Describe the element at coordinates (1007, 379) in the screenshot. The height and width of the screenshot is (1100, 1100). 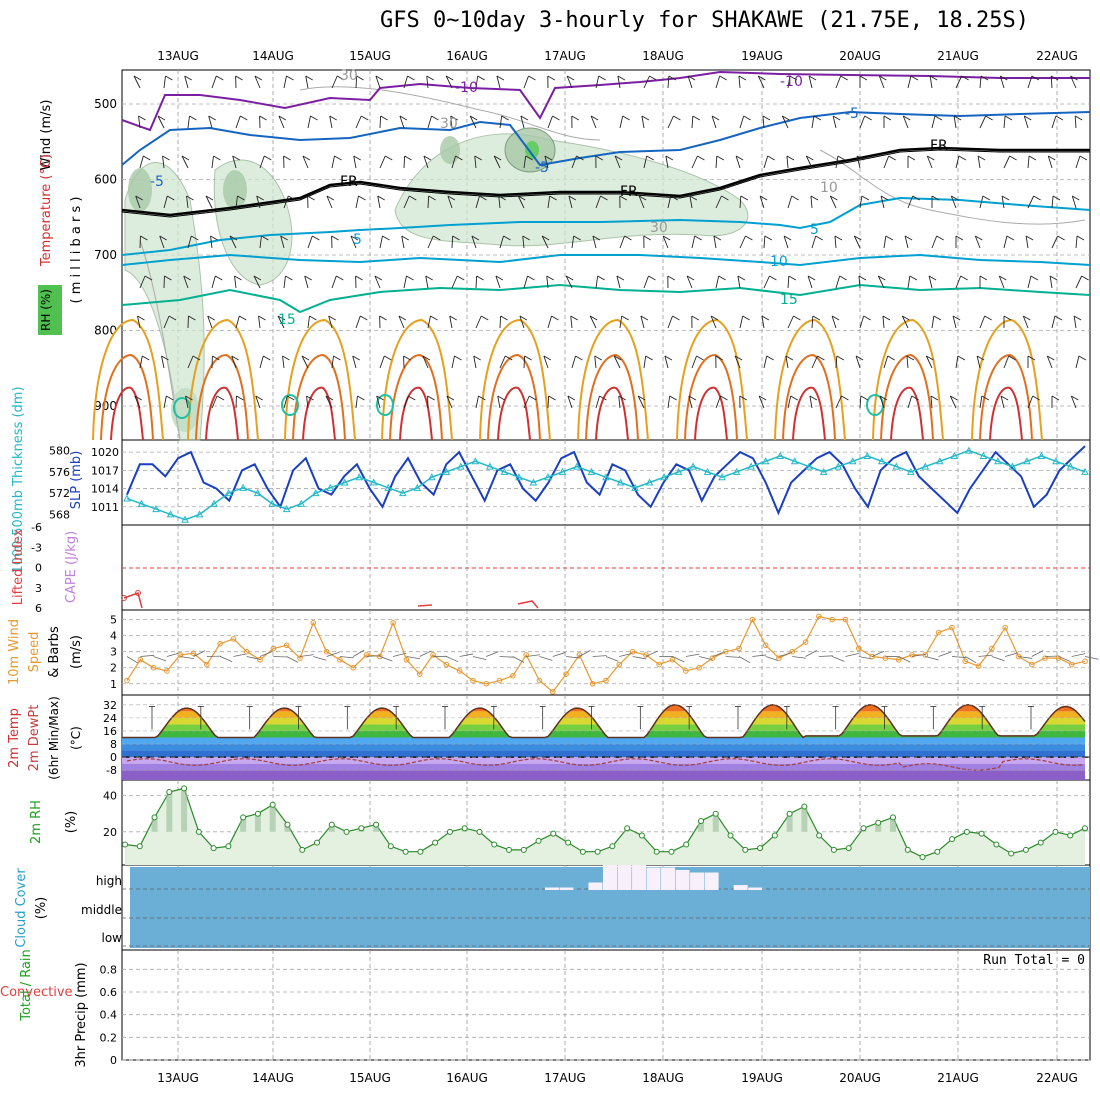
I see `isotherm-surface` at that location.